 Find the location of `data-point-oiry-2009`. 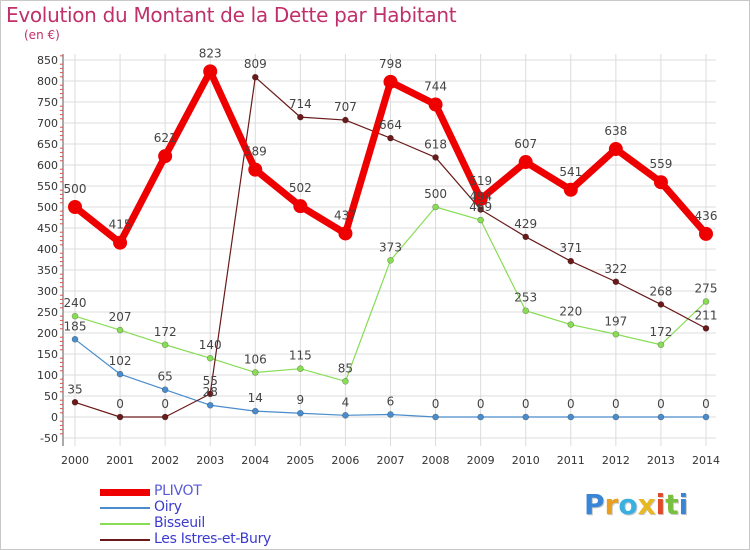

data-point-oiry-2009 is located at coordinates (480, 417).